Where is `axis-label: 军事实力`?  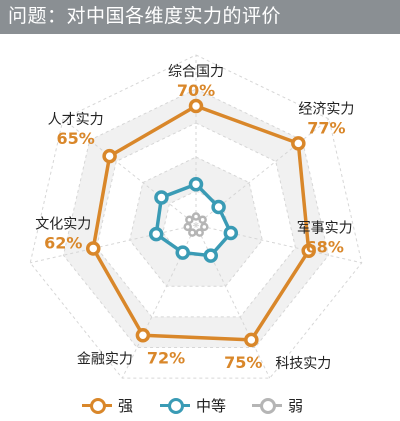 axis-label: 军事实力 is located at coordinates (325, 229).